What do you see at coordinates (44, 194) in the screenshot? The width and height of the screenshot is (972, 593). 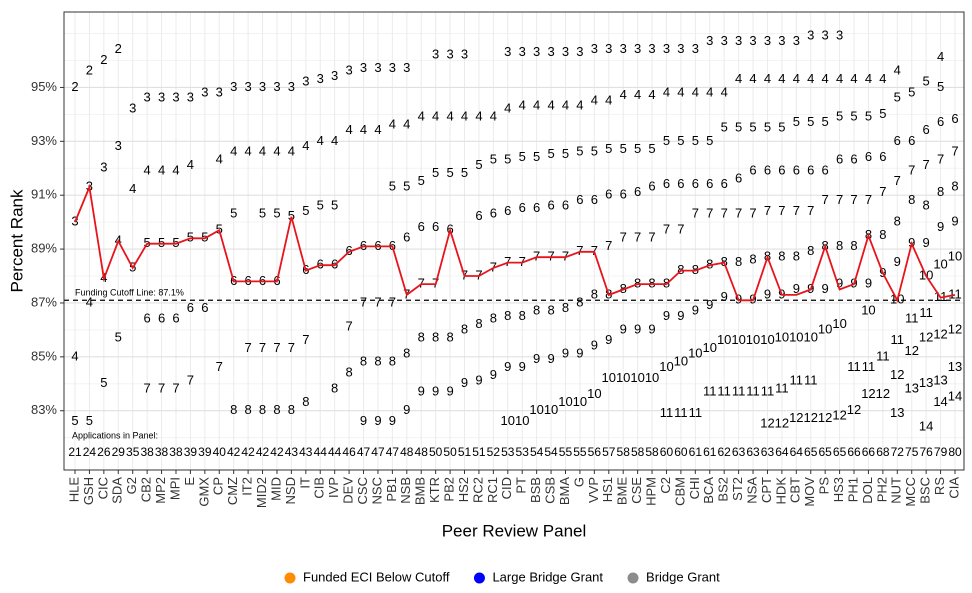 I see `y-tick-label: 91%` at bounding box center [44, 194].